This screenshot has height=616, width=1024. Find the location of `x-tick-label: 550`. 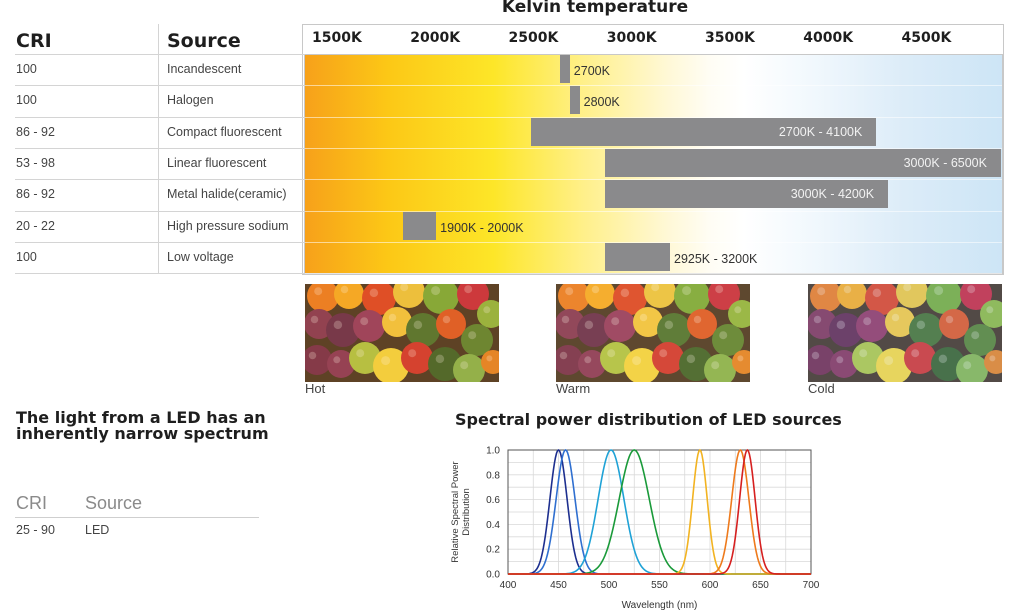

x-tick-label: 550 is located at coordinates (659, 585).